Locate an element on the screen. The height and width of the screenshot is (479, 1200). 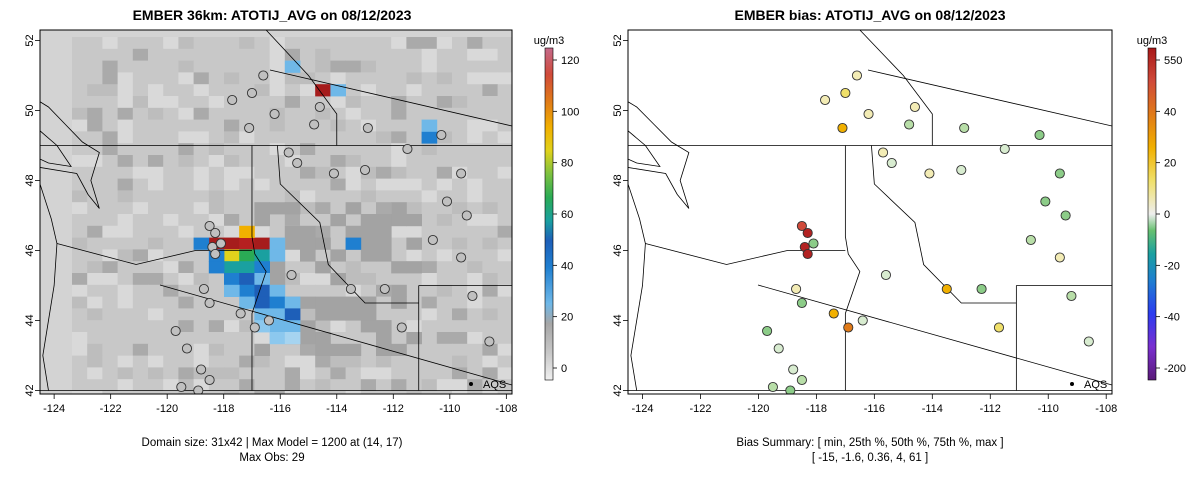
right-legend-label: AQS is located at coordinates (1095, 385).